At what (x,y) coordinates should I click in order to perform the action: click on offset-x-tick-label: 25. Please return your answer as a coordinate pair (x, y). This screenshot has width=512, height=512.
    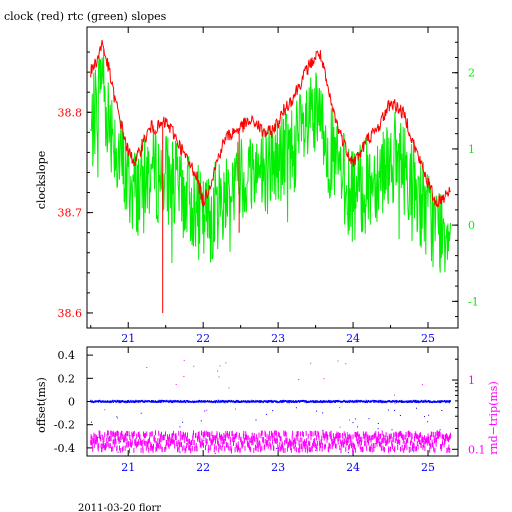
    Looking at the image, I should click on (428, 467).